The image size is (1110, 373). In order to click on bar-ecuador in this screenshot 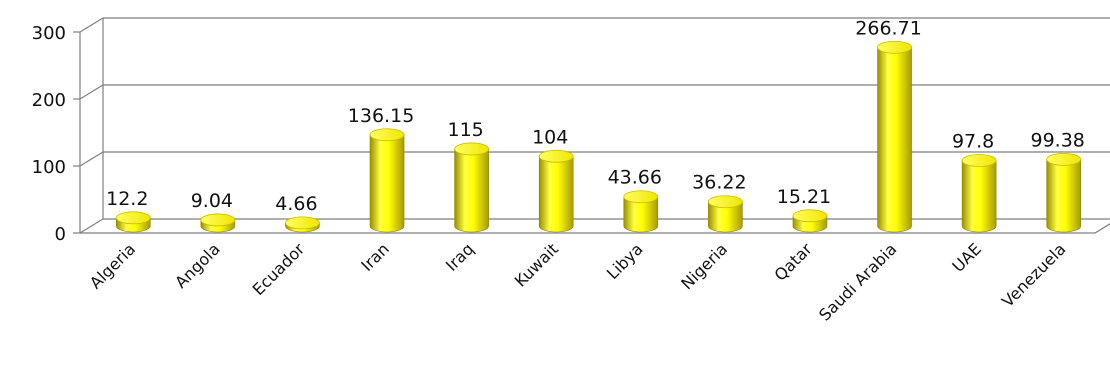, I will do `click(302, 224)`.